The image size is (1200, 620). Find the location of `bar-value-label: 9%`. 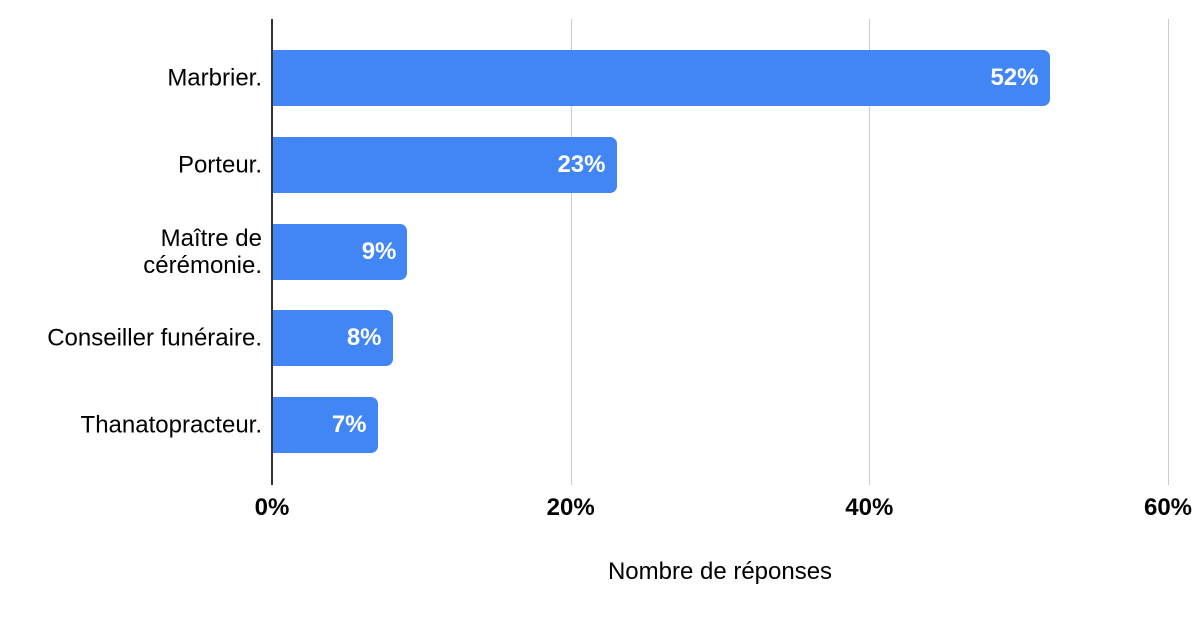

bar-value-label: 9% is located at coordinates (379, 251).